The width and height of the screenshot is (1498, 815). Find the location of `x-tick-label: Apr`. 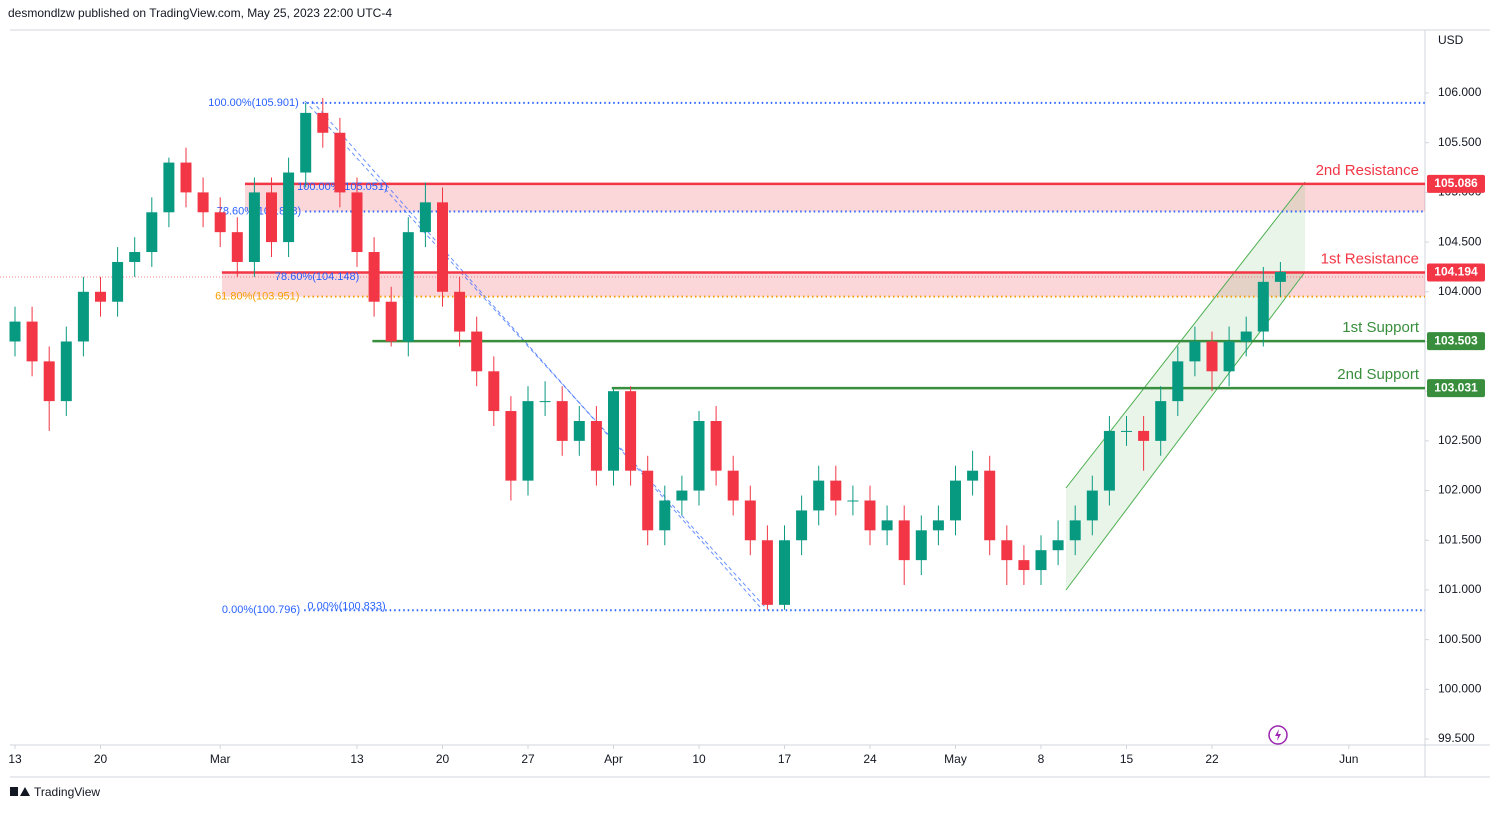

x-tick-label: Apr is located at coordinates (613, 759).